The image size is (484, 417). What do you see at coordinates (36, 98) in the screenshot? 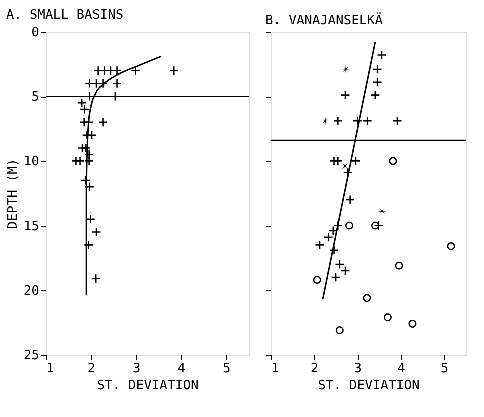
I see `y-tick-label: 5` at bounding box center [36, 98].